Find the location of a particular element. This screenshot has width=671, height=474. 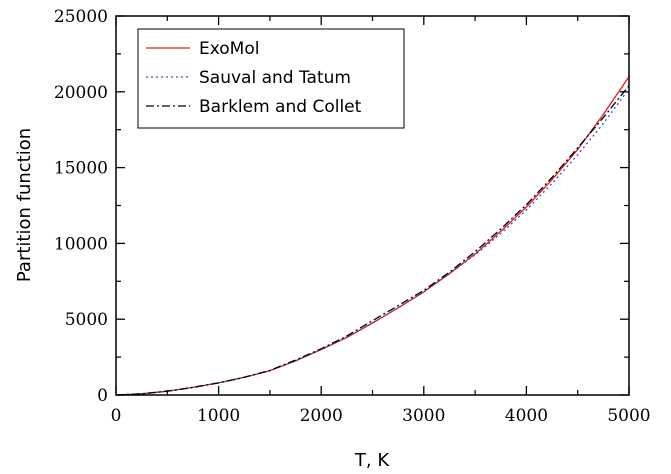

x-axis-title: T, K is located at coordinates (372, 460).